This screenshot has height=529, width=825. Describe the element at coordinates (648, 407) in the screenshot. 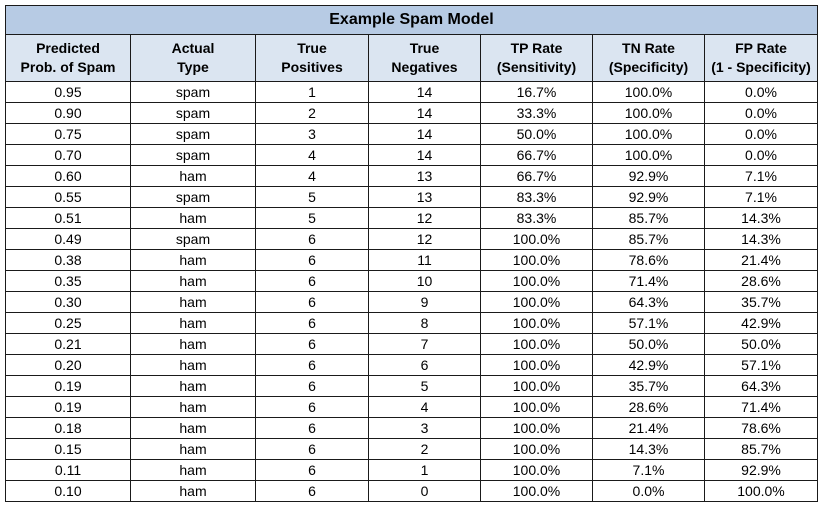

I see `cell-tn-rate: 28.6%` at that location.